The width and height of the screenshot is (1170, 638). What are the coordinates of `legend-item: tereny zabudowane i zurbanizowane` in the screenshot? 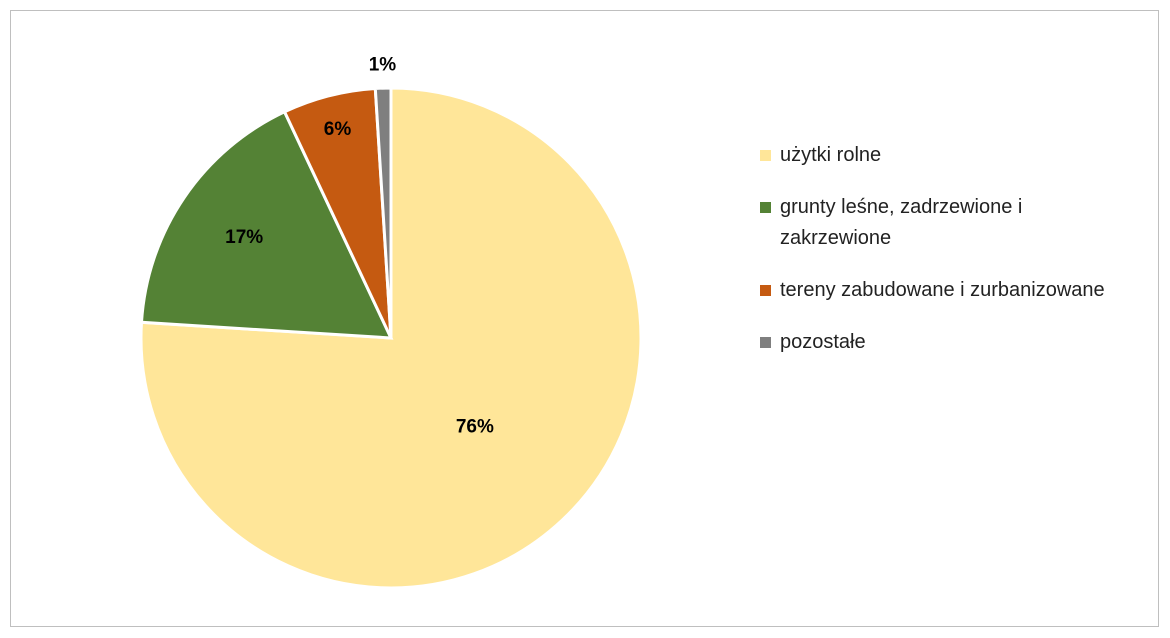 It's located at (940, 290).